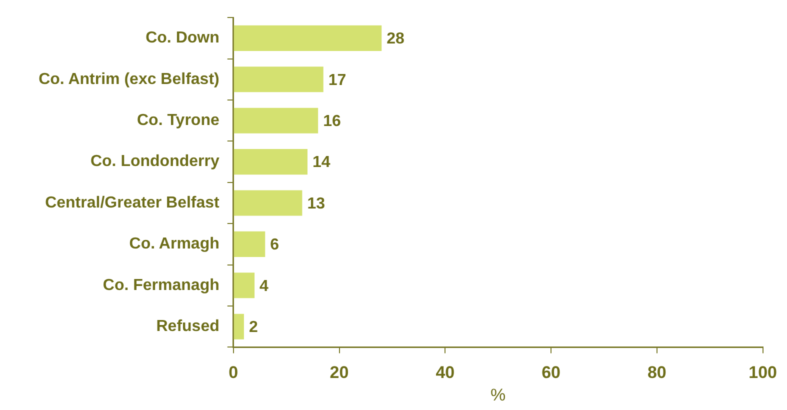 The height and width of the screenshot is (410, 787). Describe the element at coordinates (551, 372) in the screenshot. I see `x-tick-label: 60` at that location.